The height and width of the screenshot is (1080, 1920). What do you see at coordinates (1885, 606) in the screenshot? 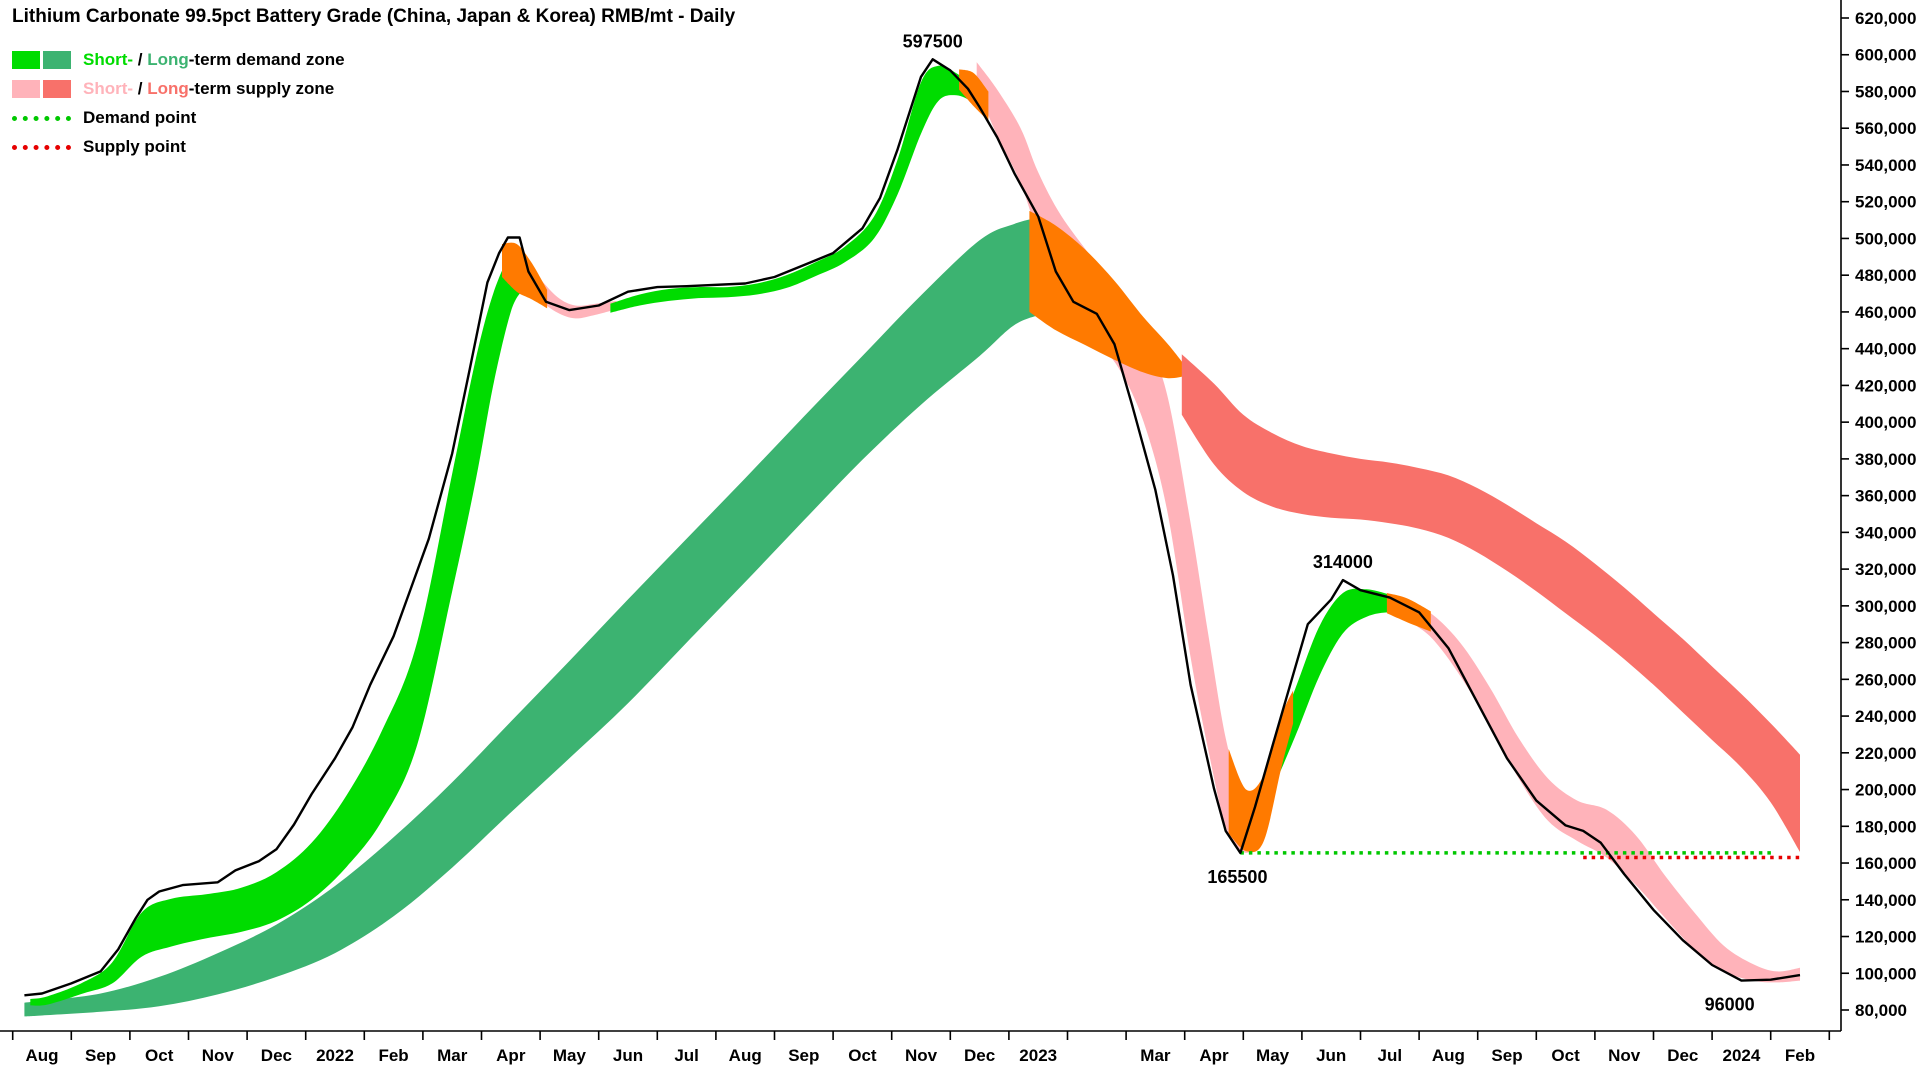
I see `y-tick-label: 300,000` at bounding box center [1885, 606].